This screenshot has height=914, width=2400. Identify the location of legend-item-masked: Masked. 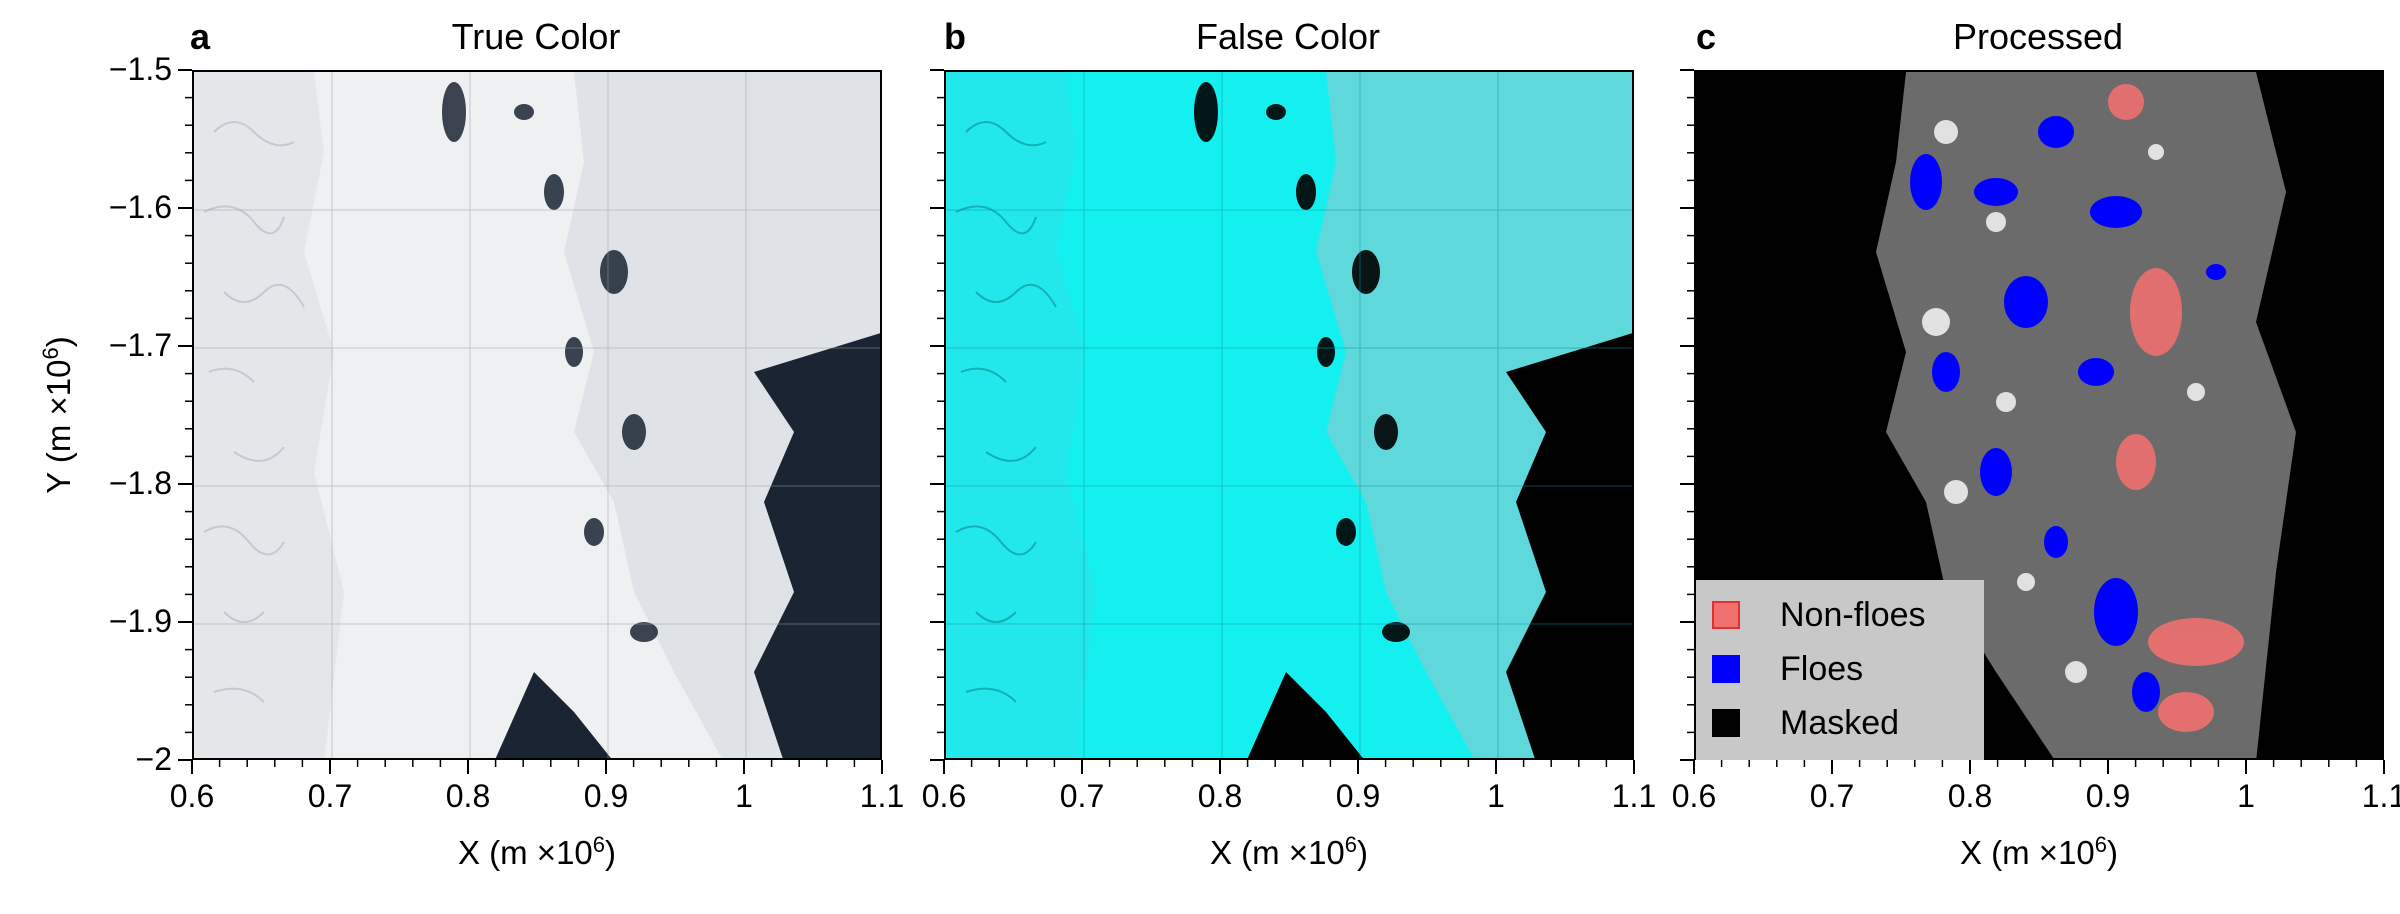
(1840, 723).